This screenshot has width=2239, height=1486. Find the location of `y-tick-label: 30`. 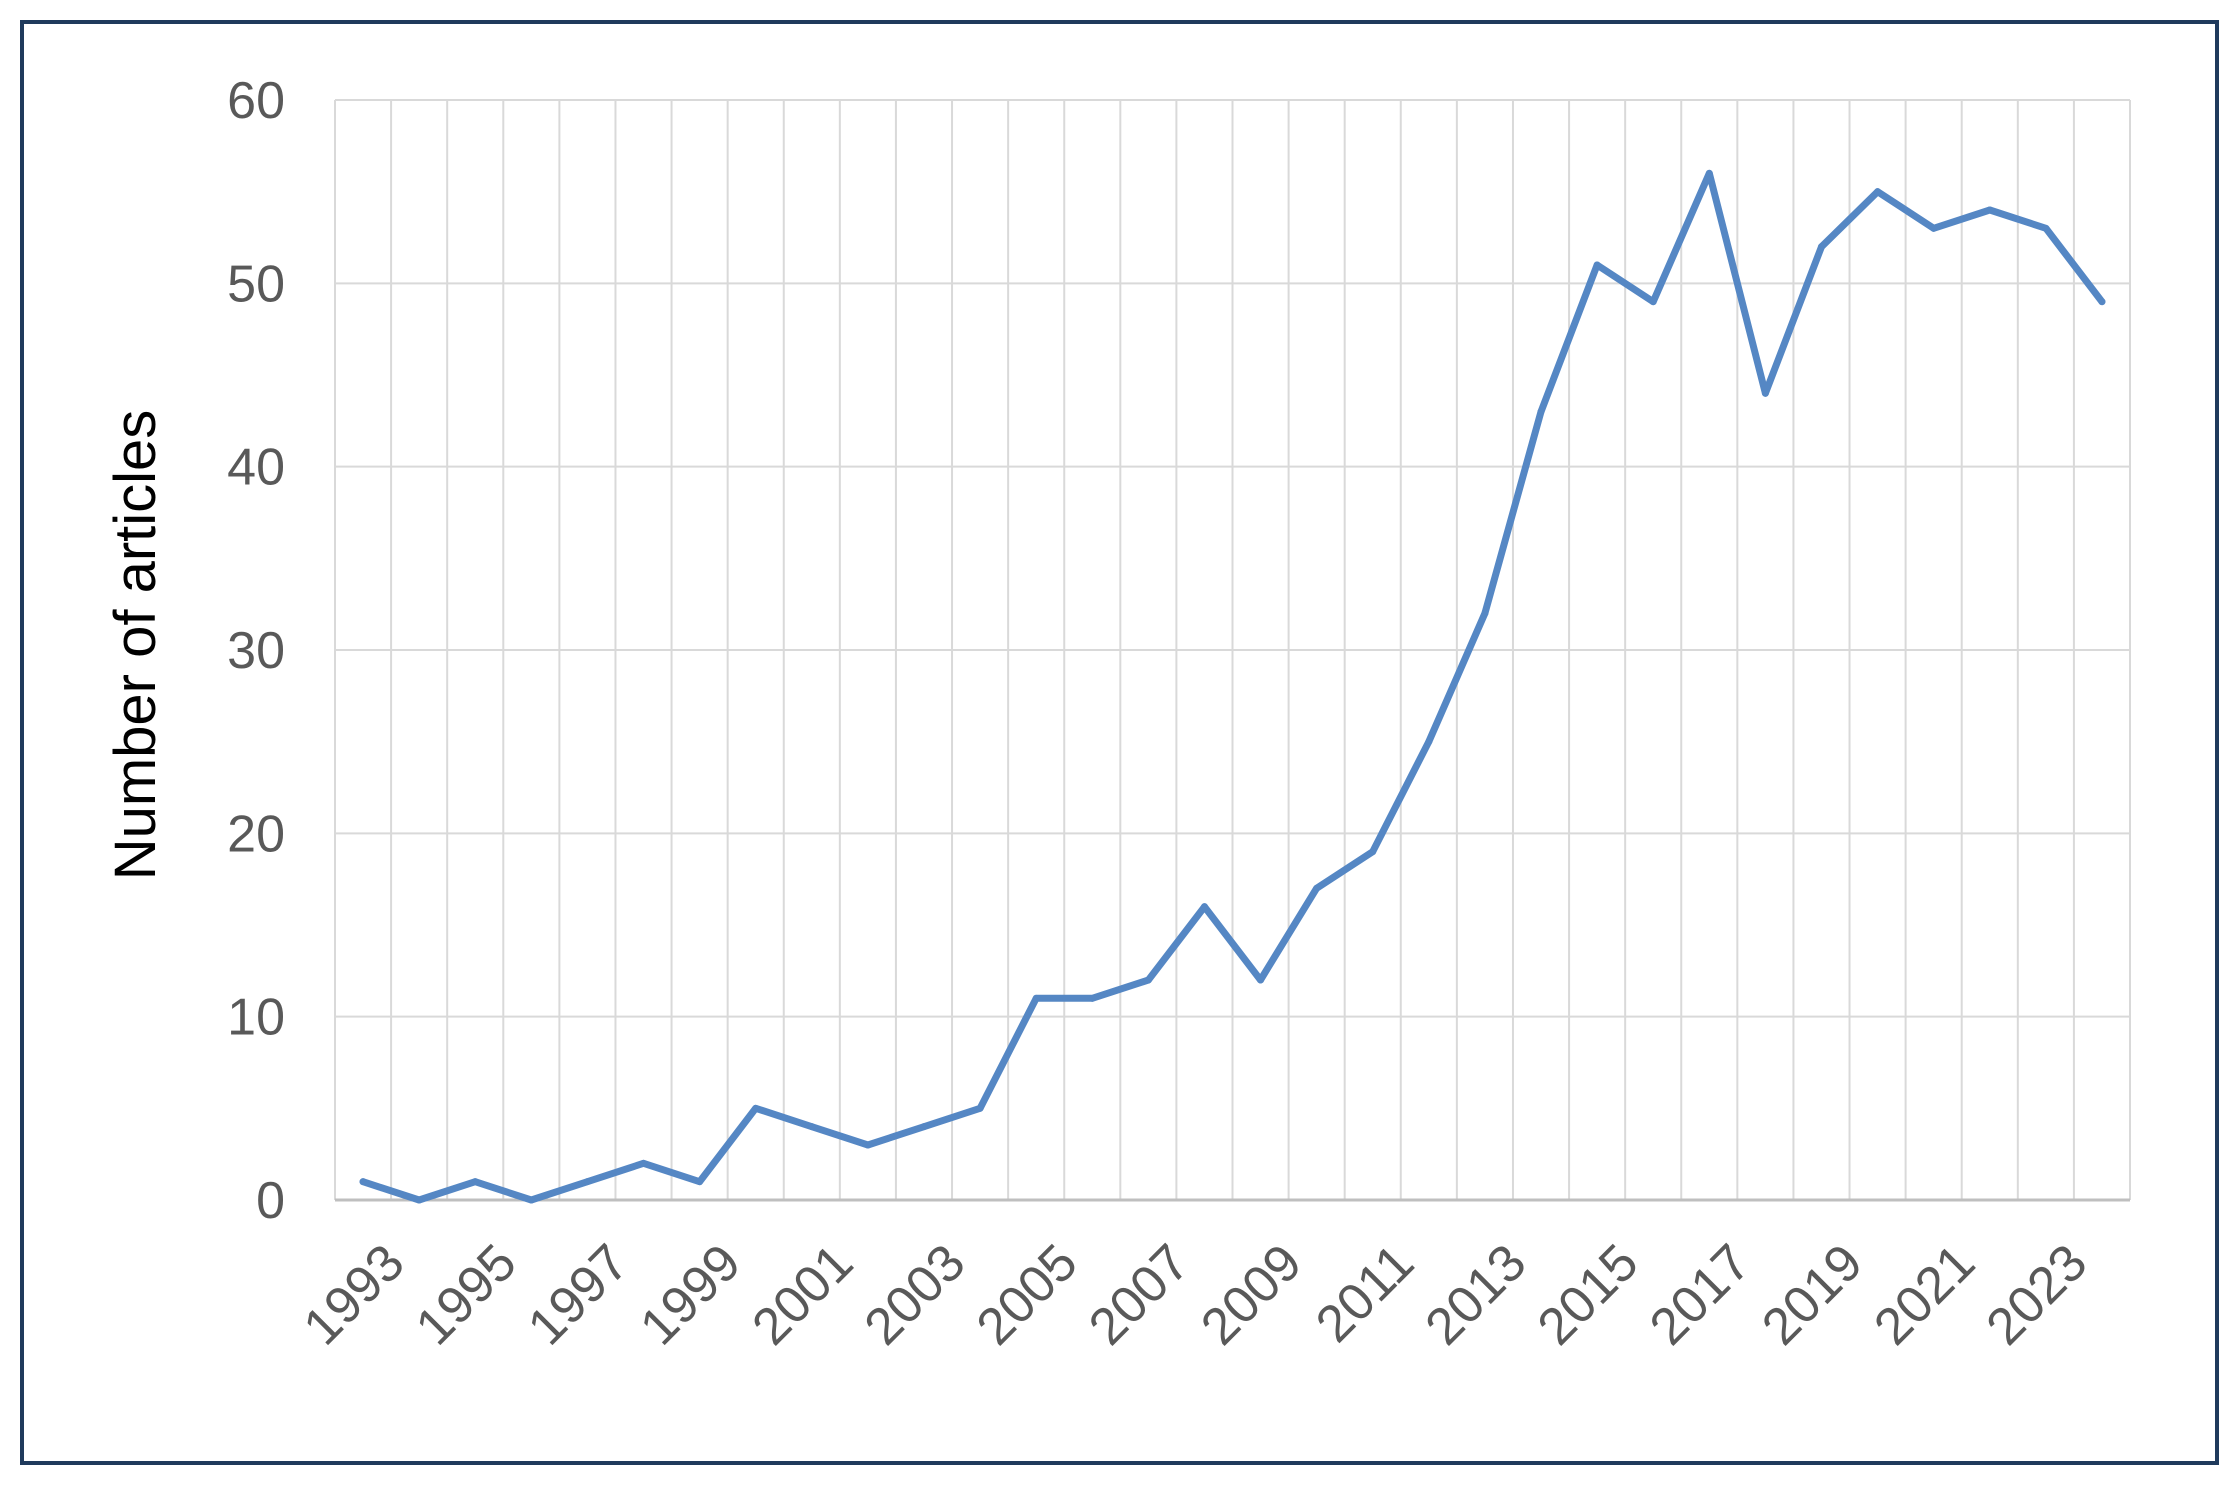

y-tick-label: 30 is located at coordinates (256, 651).